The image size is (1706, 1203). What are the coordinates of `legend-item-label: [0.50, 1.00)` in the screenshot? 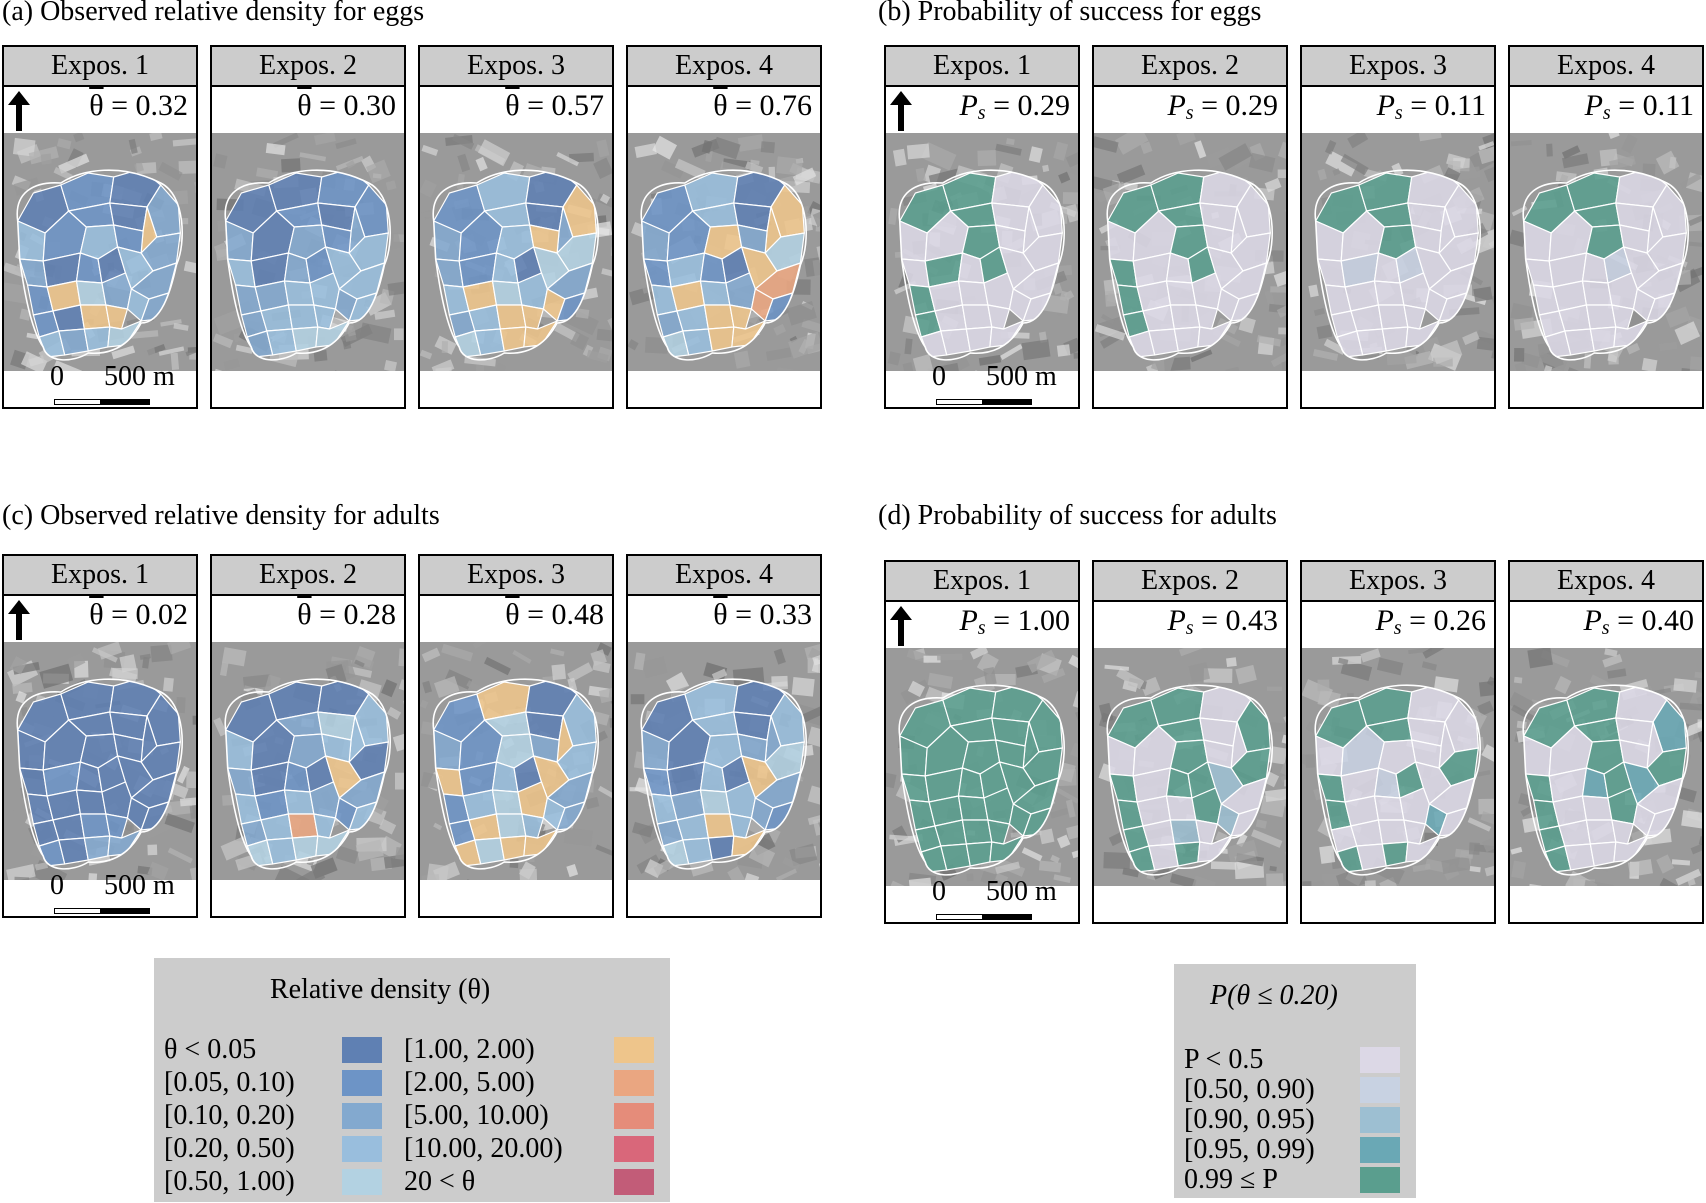 It's located at (229, 1181).